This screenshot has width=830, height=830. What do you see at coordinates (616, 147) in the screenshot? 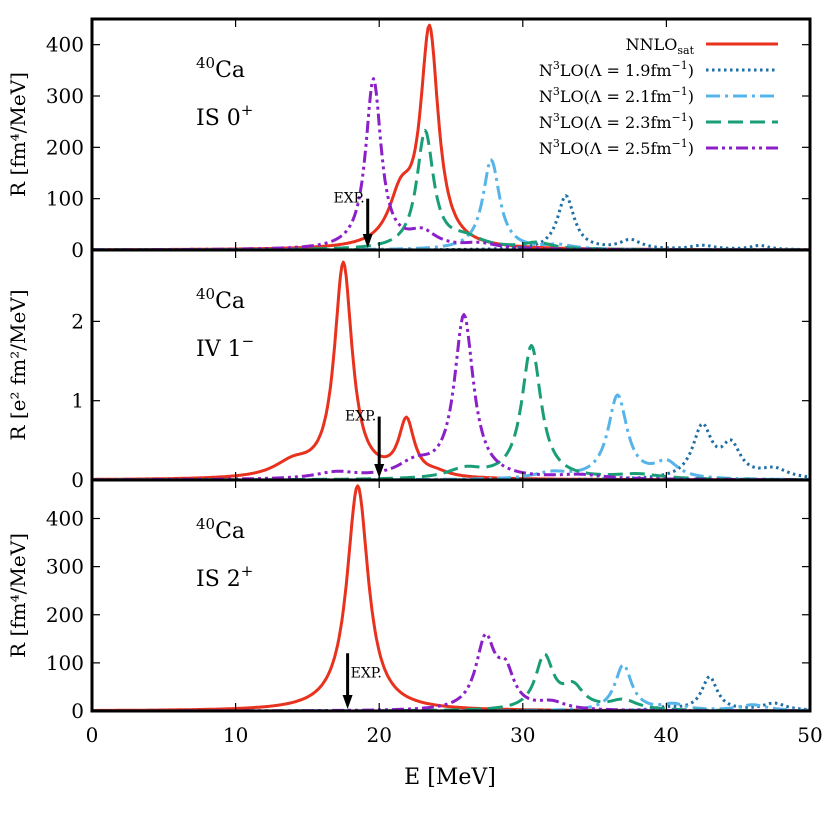
I see `legend-label-N3LO_25: N3LO(Λ = 2.5fm−1)` at bounding box center [616, 147].